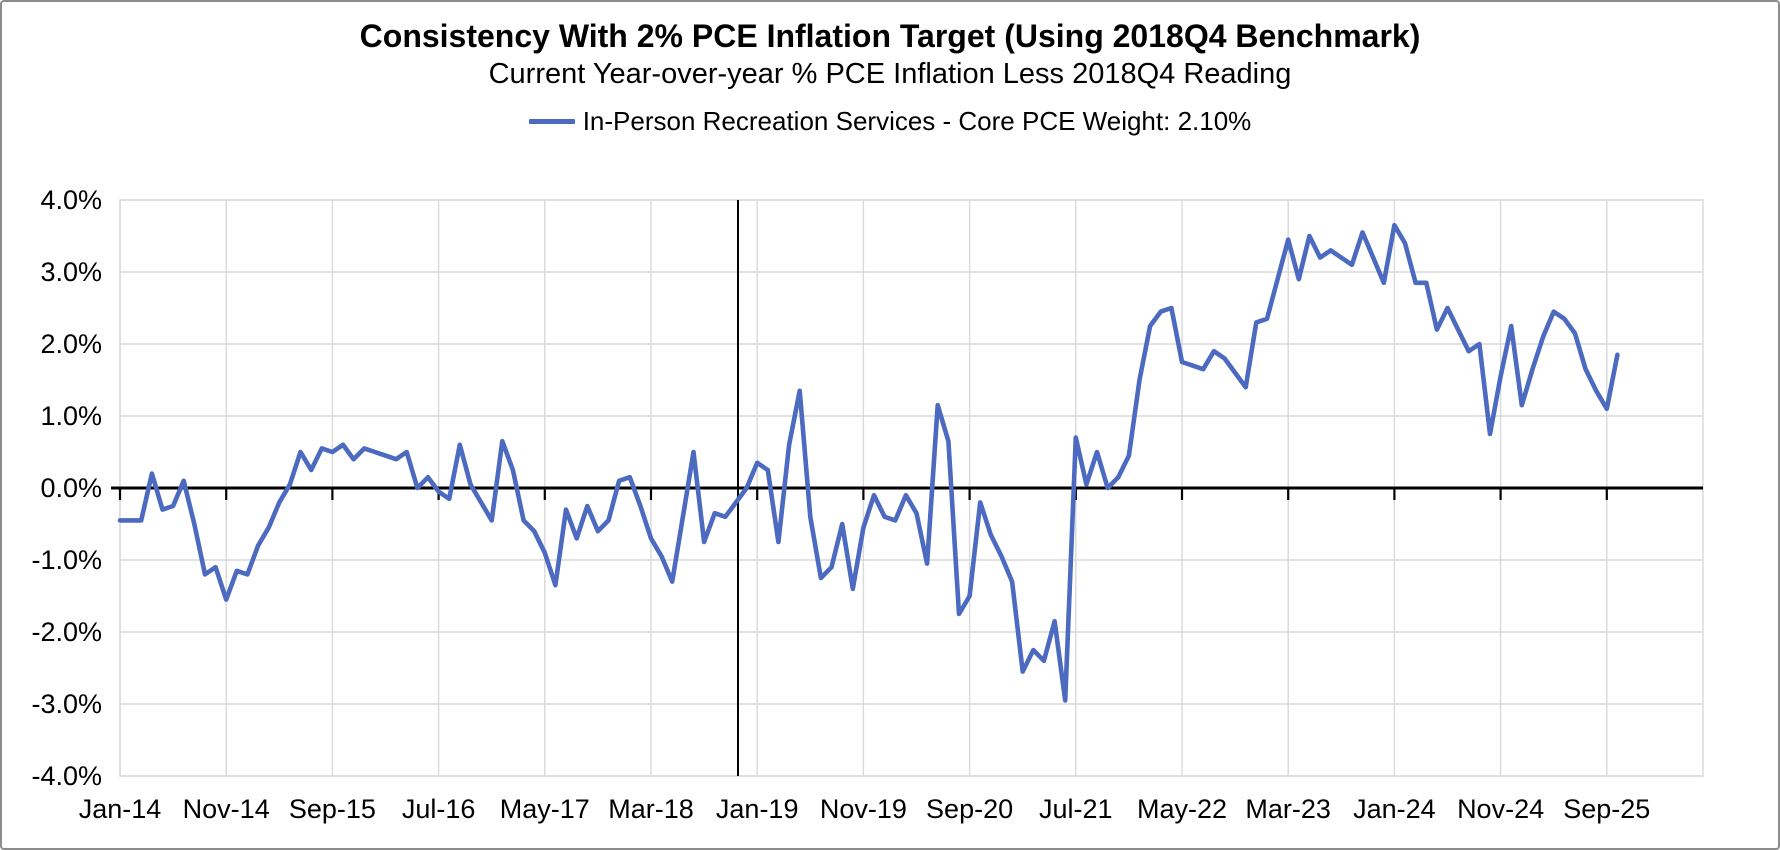  I want to click on y-tick-label: -2.0%, so click(66, 632).